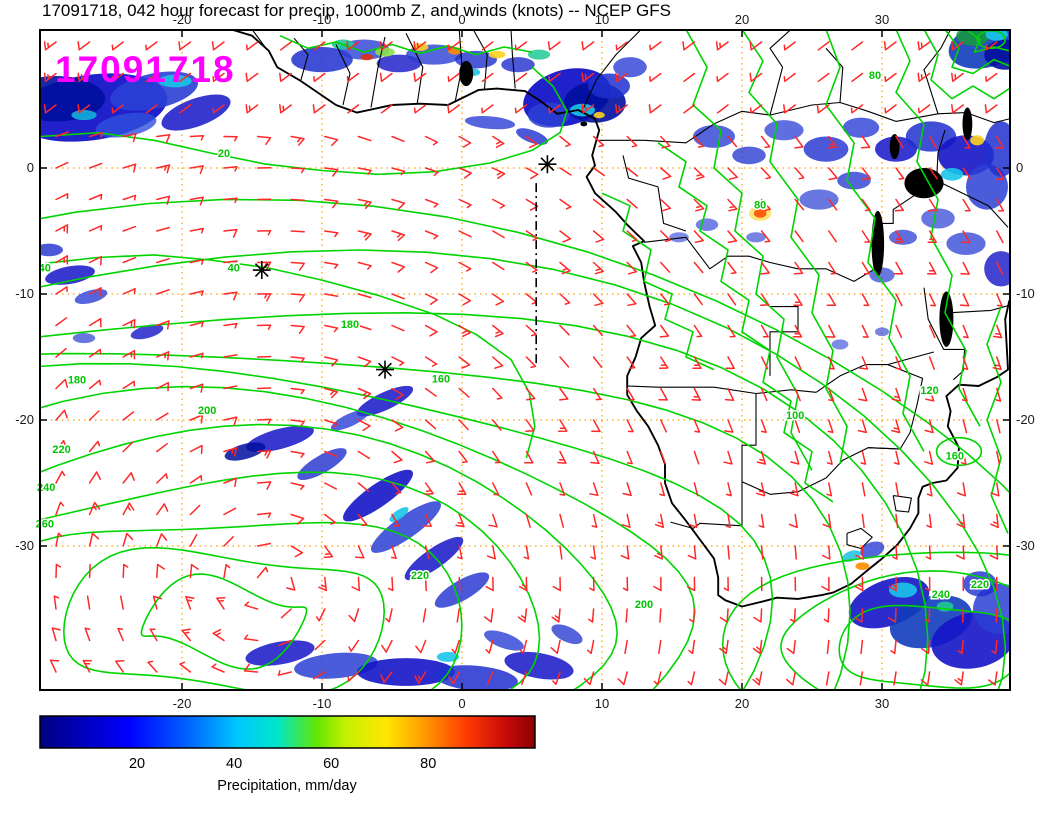 This screenshot has height=821, width=1056. Describe the element at coordinates (1025, 419) in the screenshot. I see `y-axis-tick-label: -20` at that location.